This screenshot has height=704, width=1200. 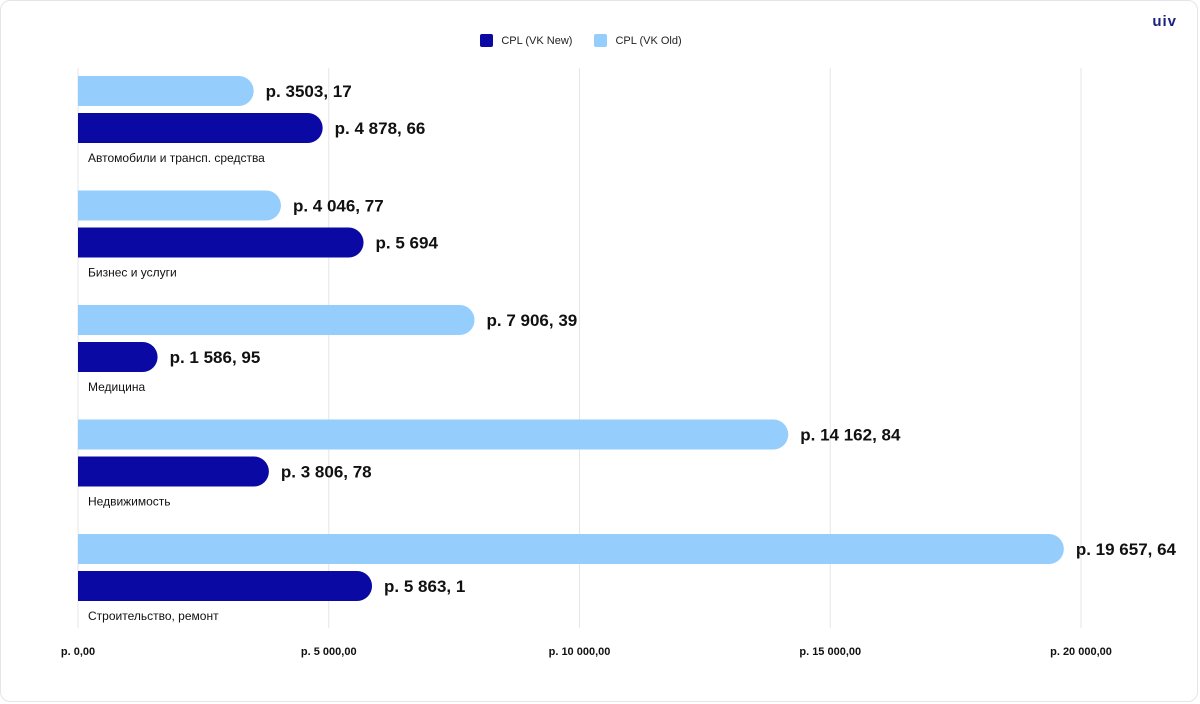 I want to click on x-tick-label: р. 15 000,00, so click(x=830, y=652).